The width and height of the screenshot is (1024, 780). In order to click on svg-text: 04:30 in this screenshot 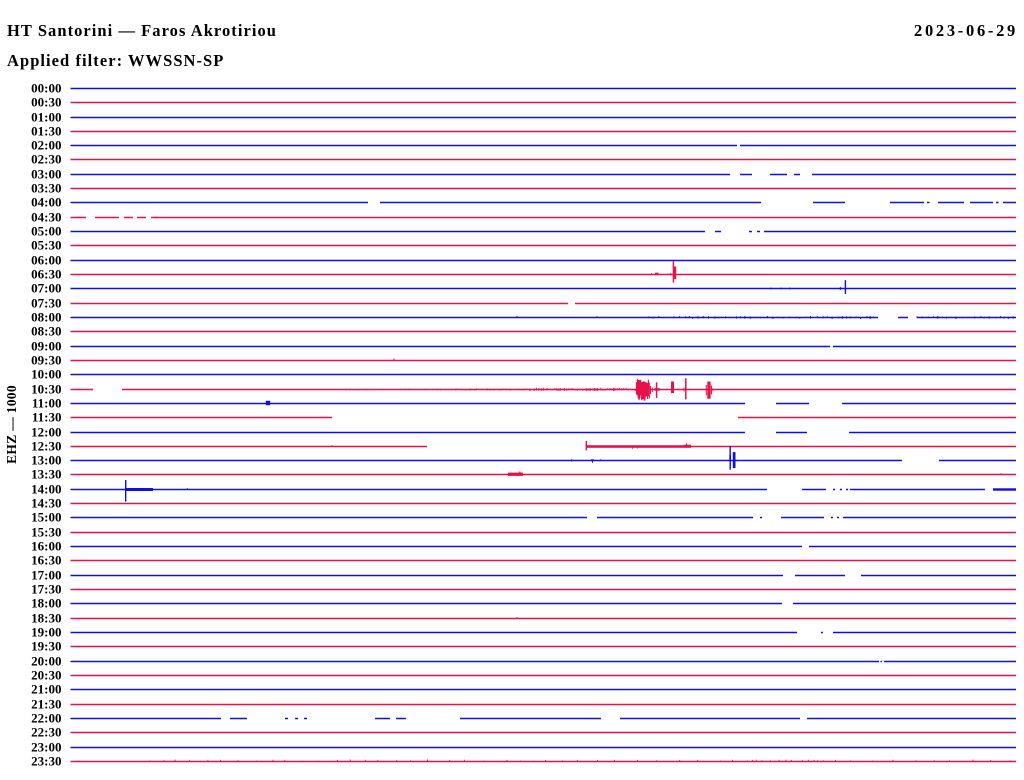, I will do `click(46, 216)`.